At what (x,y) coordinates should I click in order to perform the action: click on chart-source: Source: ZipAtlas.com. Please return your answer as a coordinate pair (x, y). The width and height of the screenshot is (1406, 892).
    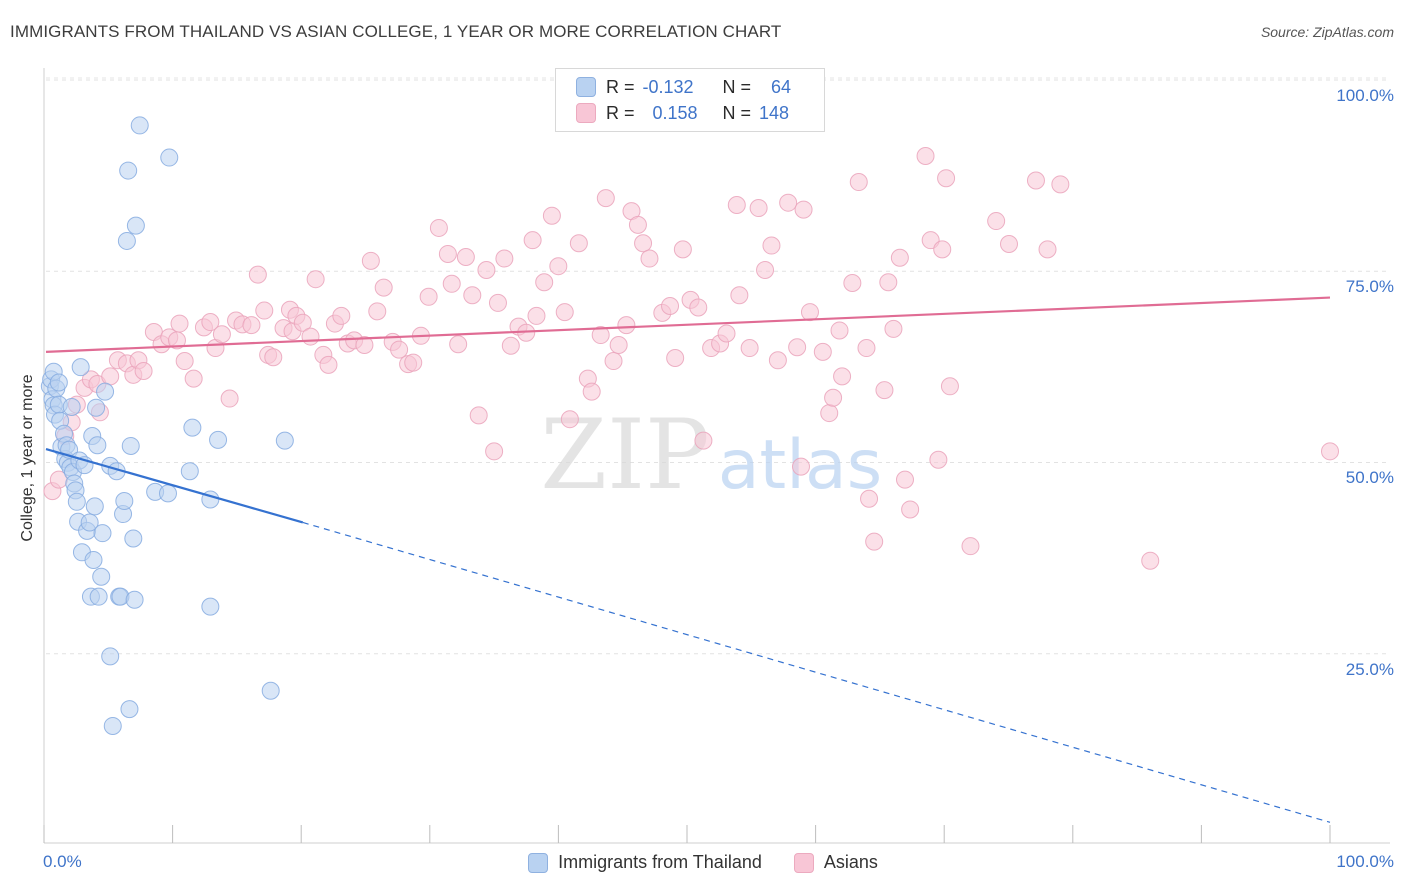
    Looking at the image, I should click on (1327, 32).